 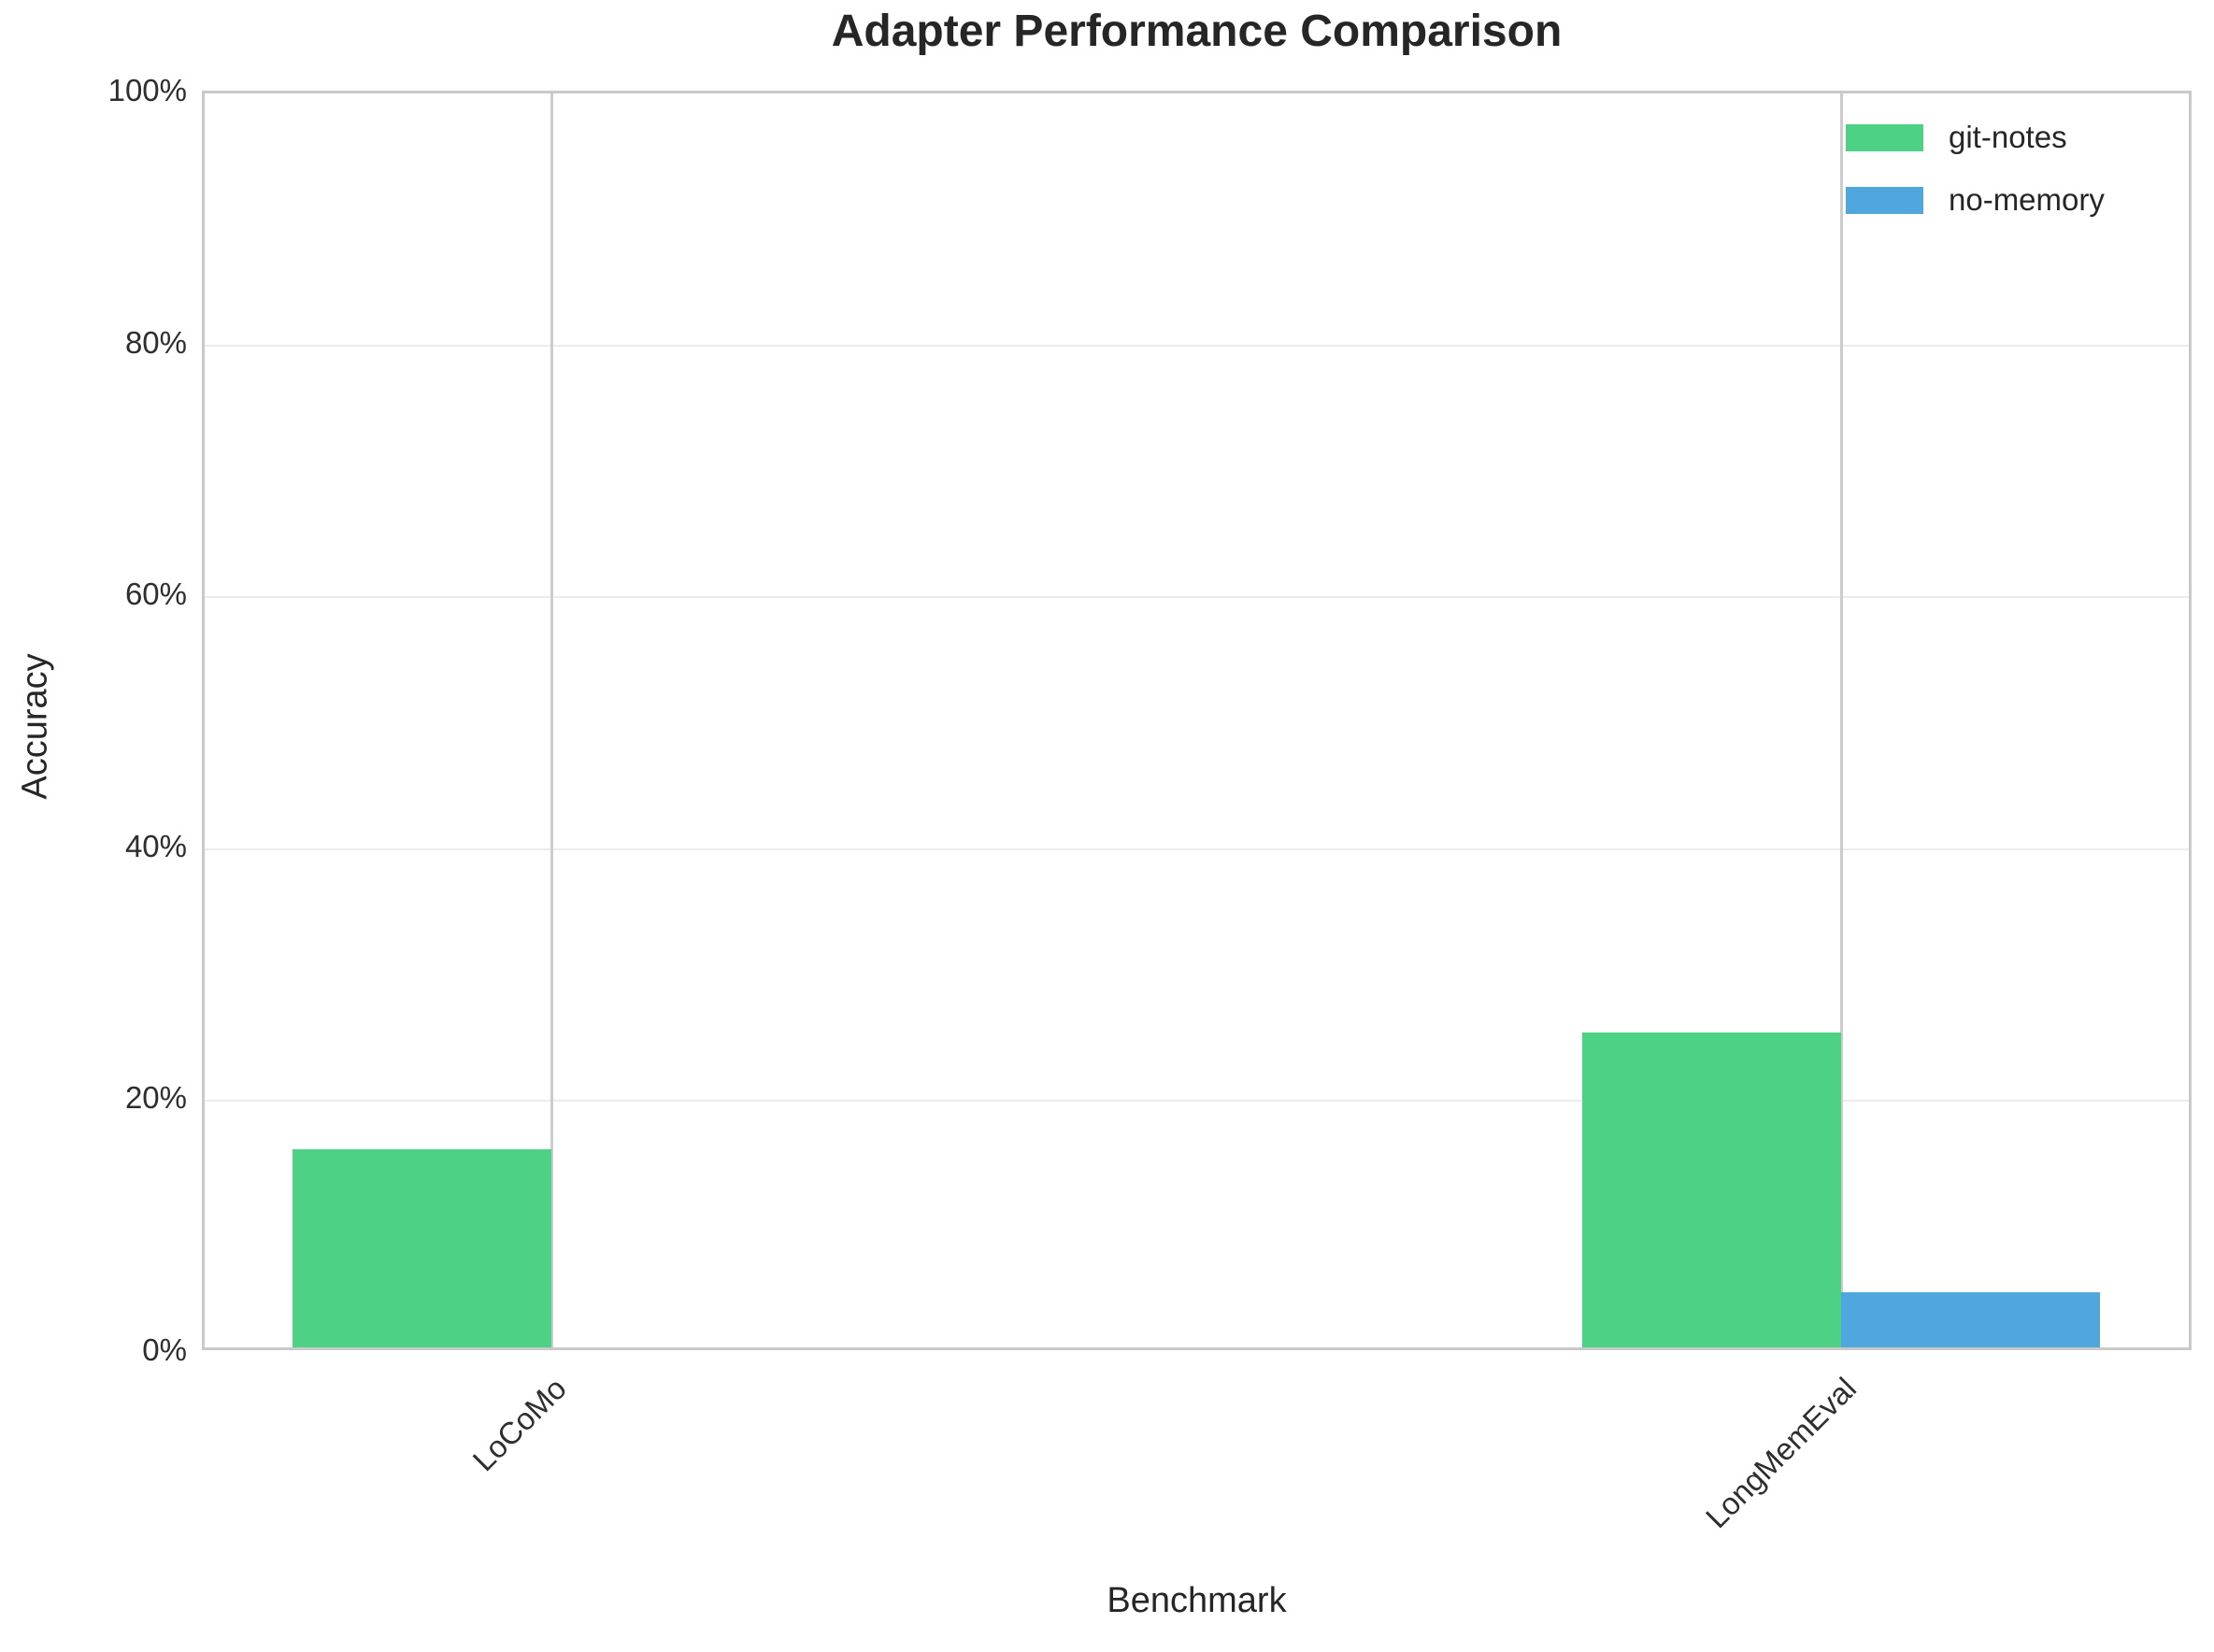 What do you see at coordinates (155, 594) in the screenshot?
I see `y-tick-label: 60%` at bounding box center [155, 594].